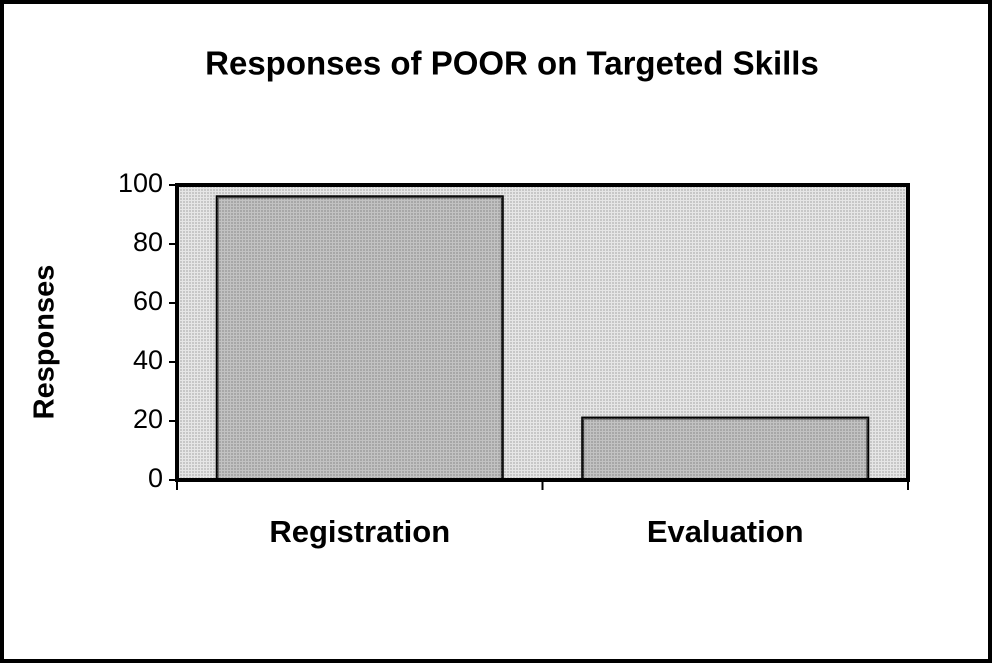  Describe the element at coordinates (45, 342) in the screenshot. I see `y-axis-label: Responses` at that location.